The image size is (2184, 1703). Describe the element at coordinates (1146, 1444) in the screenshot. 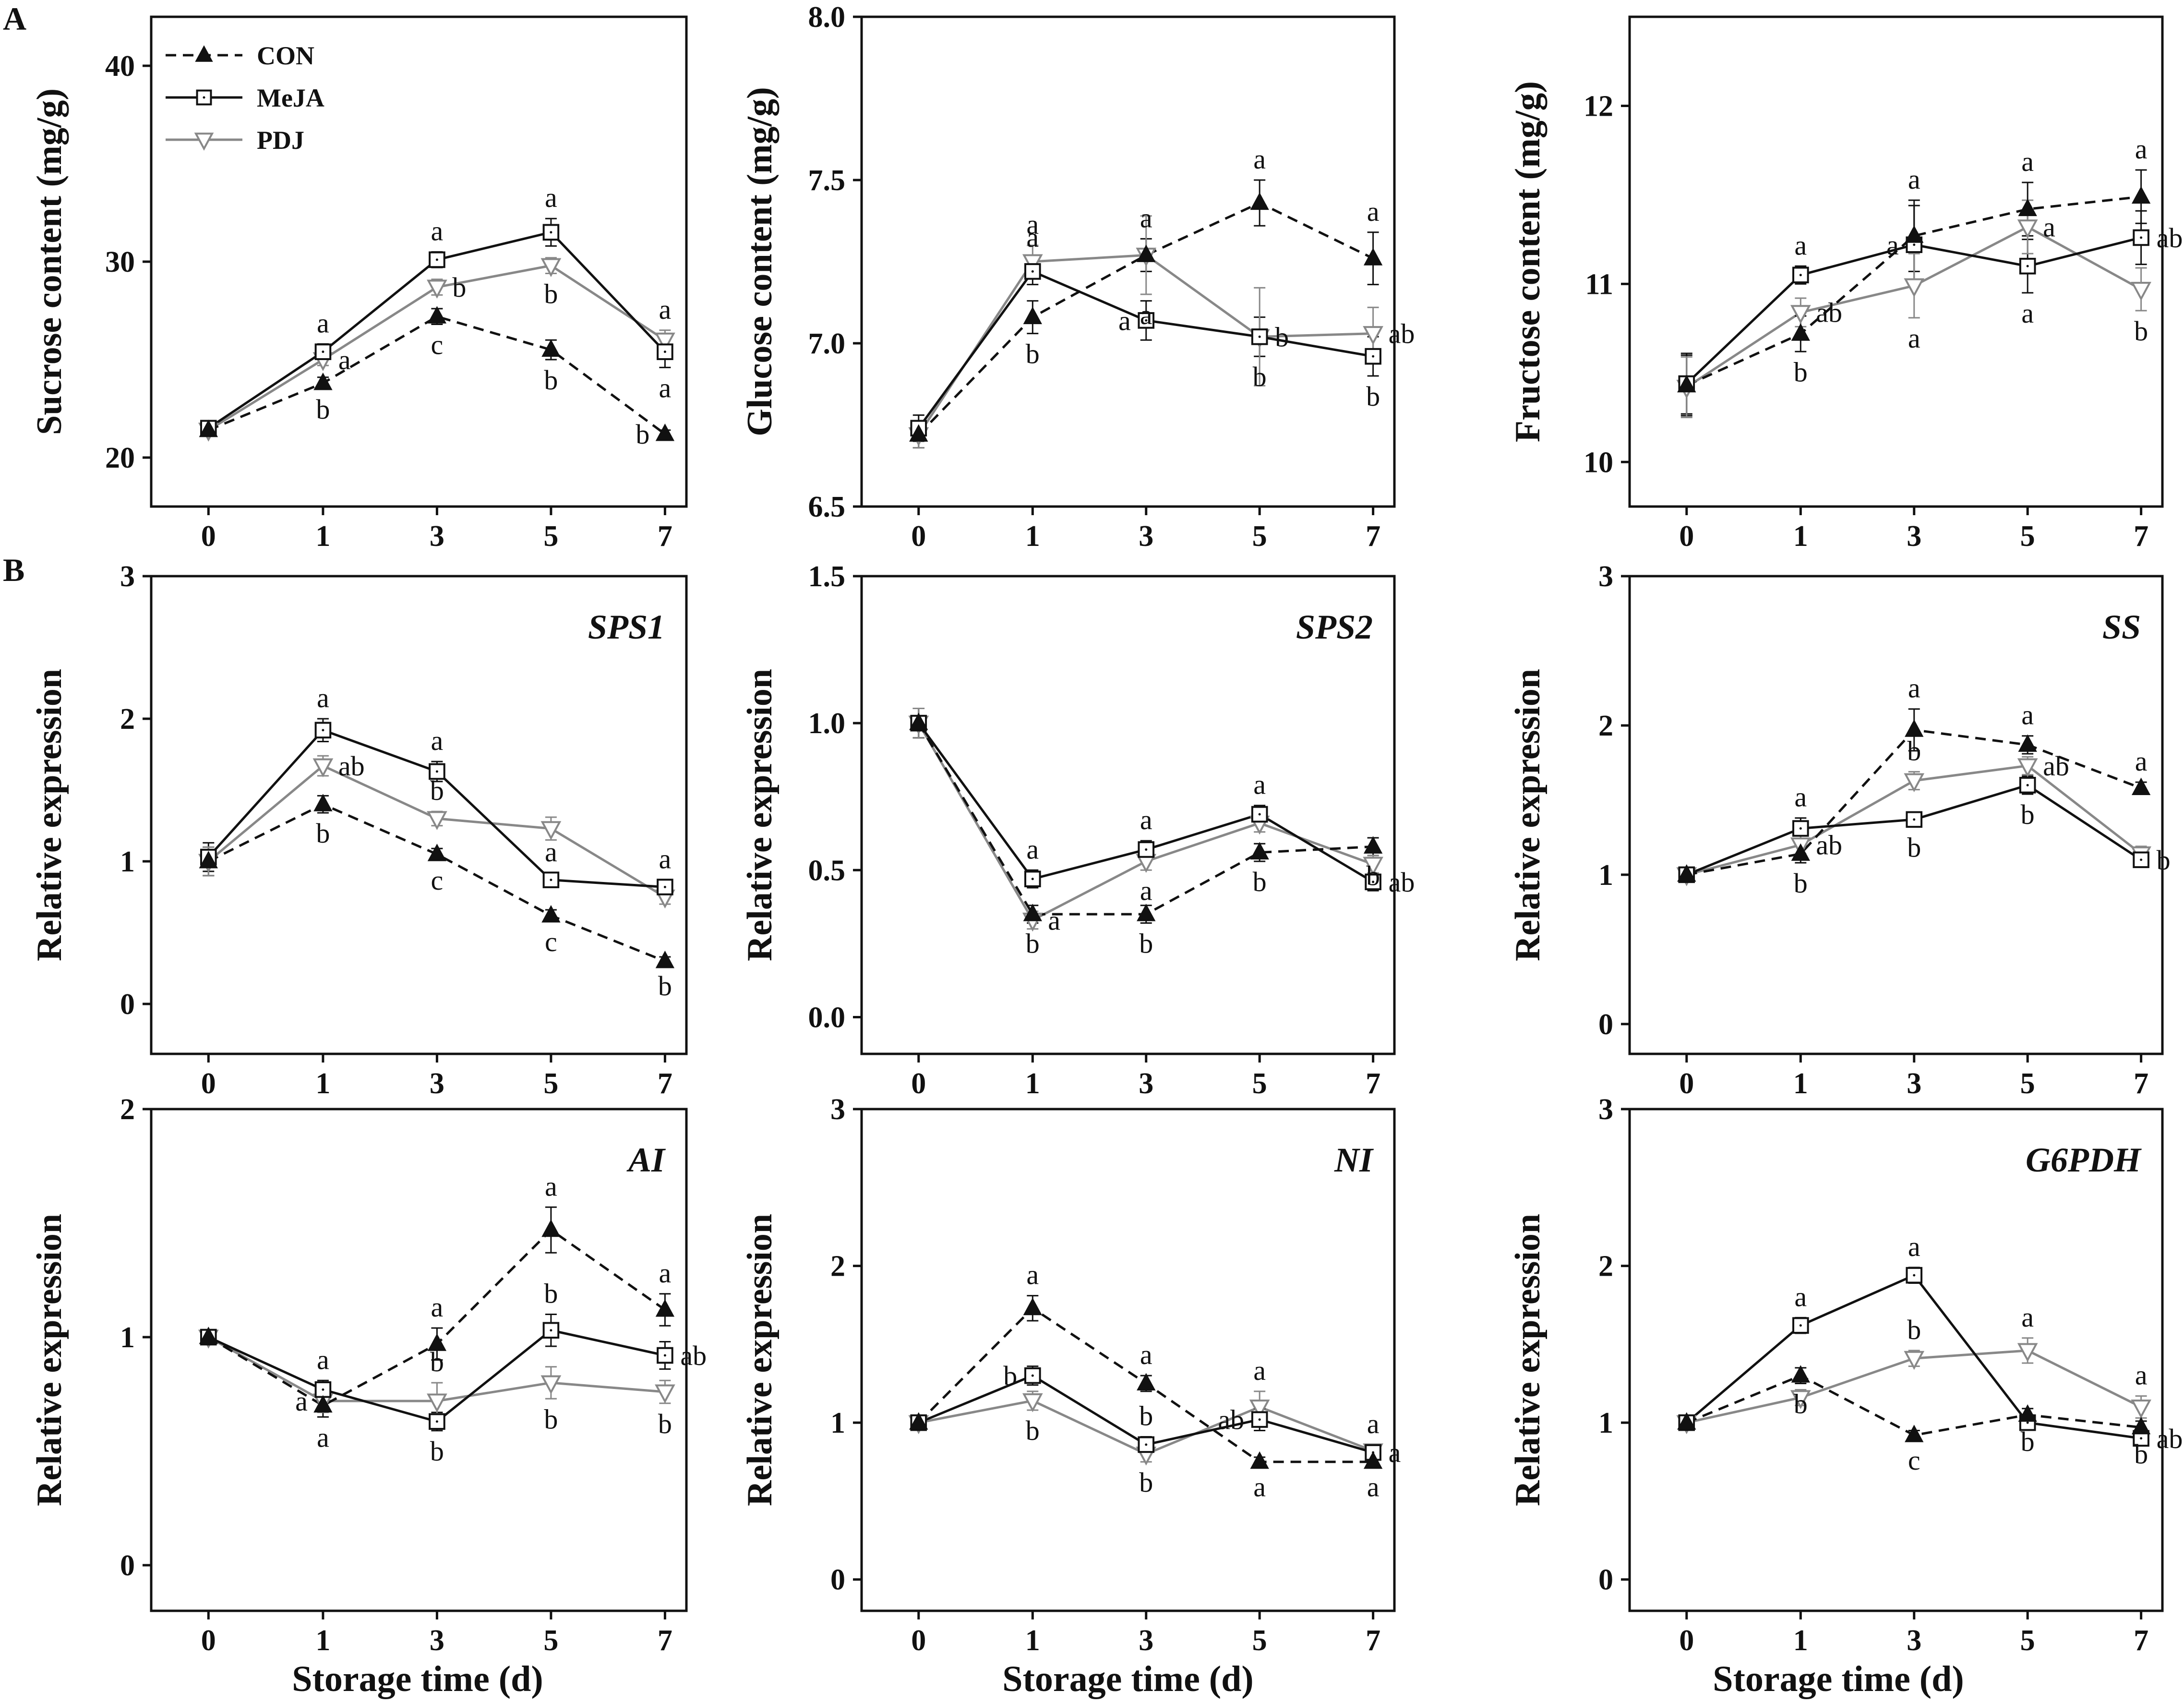

I see `ni-meja-point-2-box` at that location.